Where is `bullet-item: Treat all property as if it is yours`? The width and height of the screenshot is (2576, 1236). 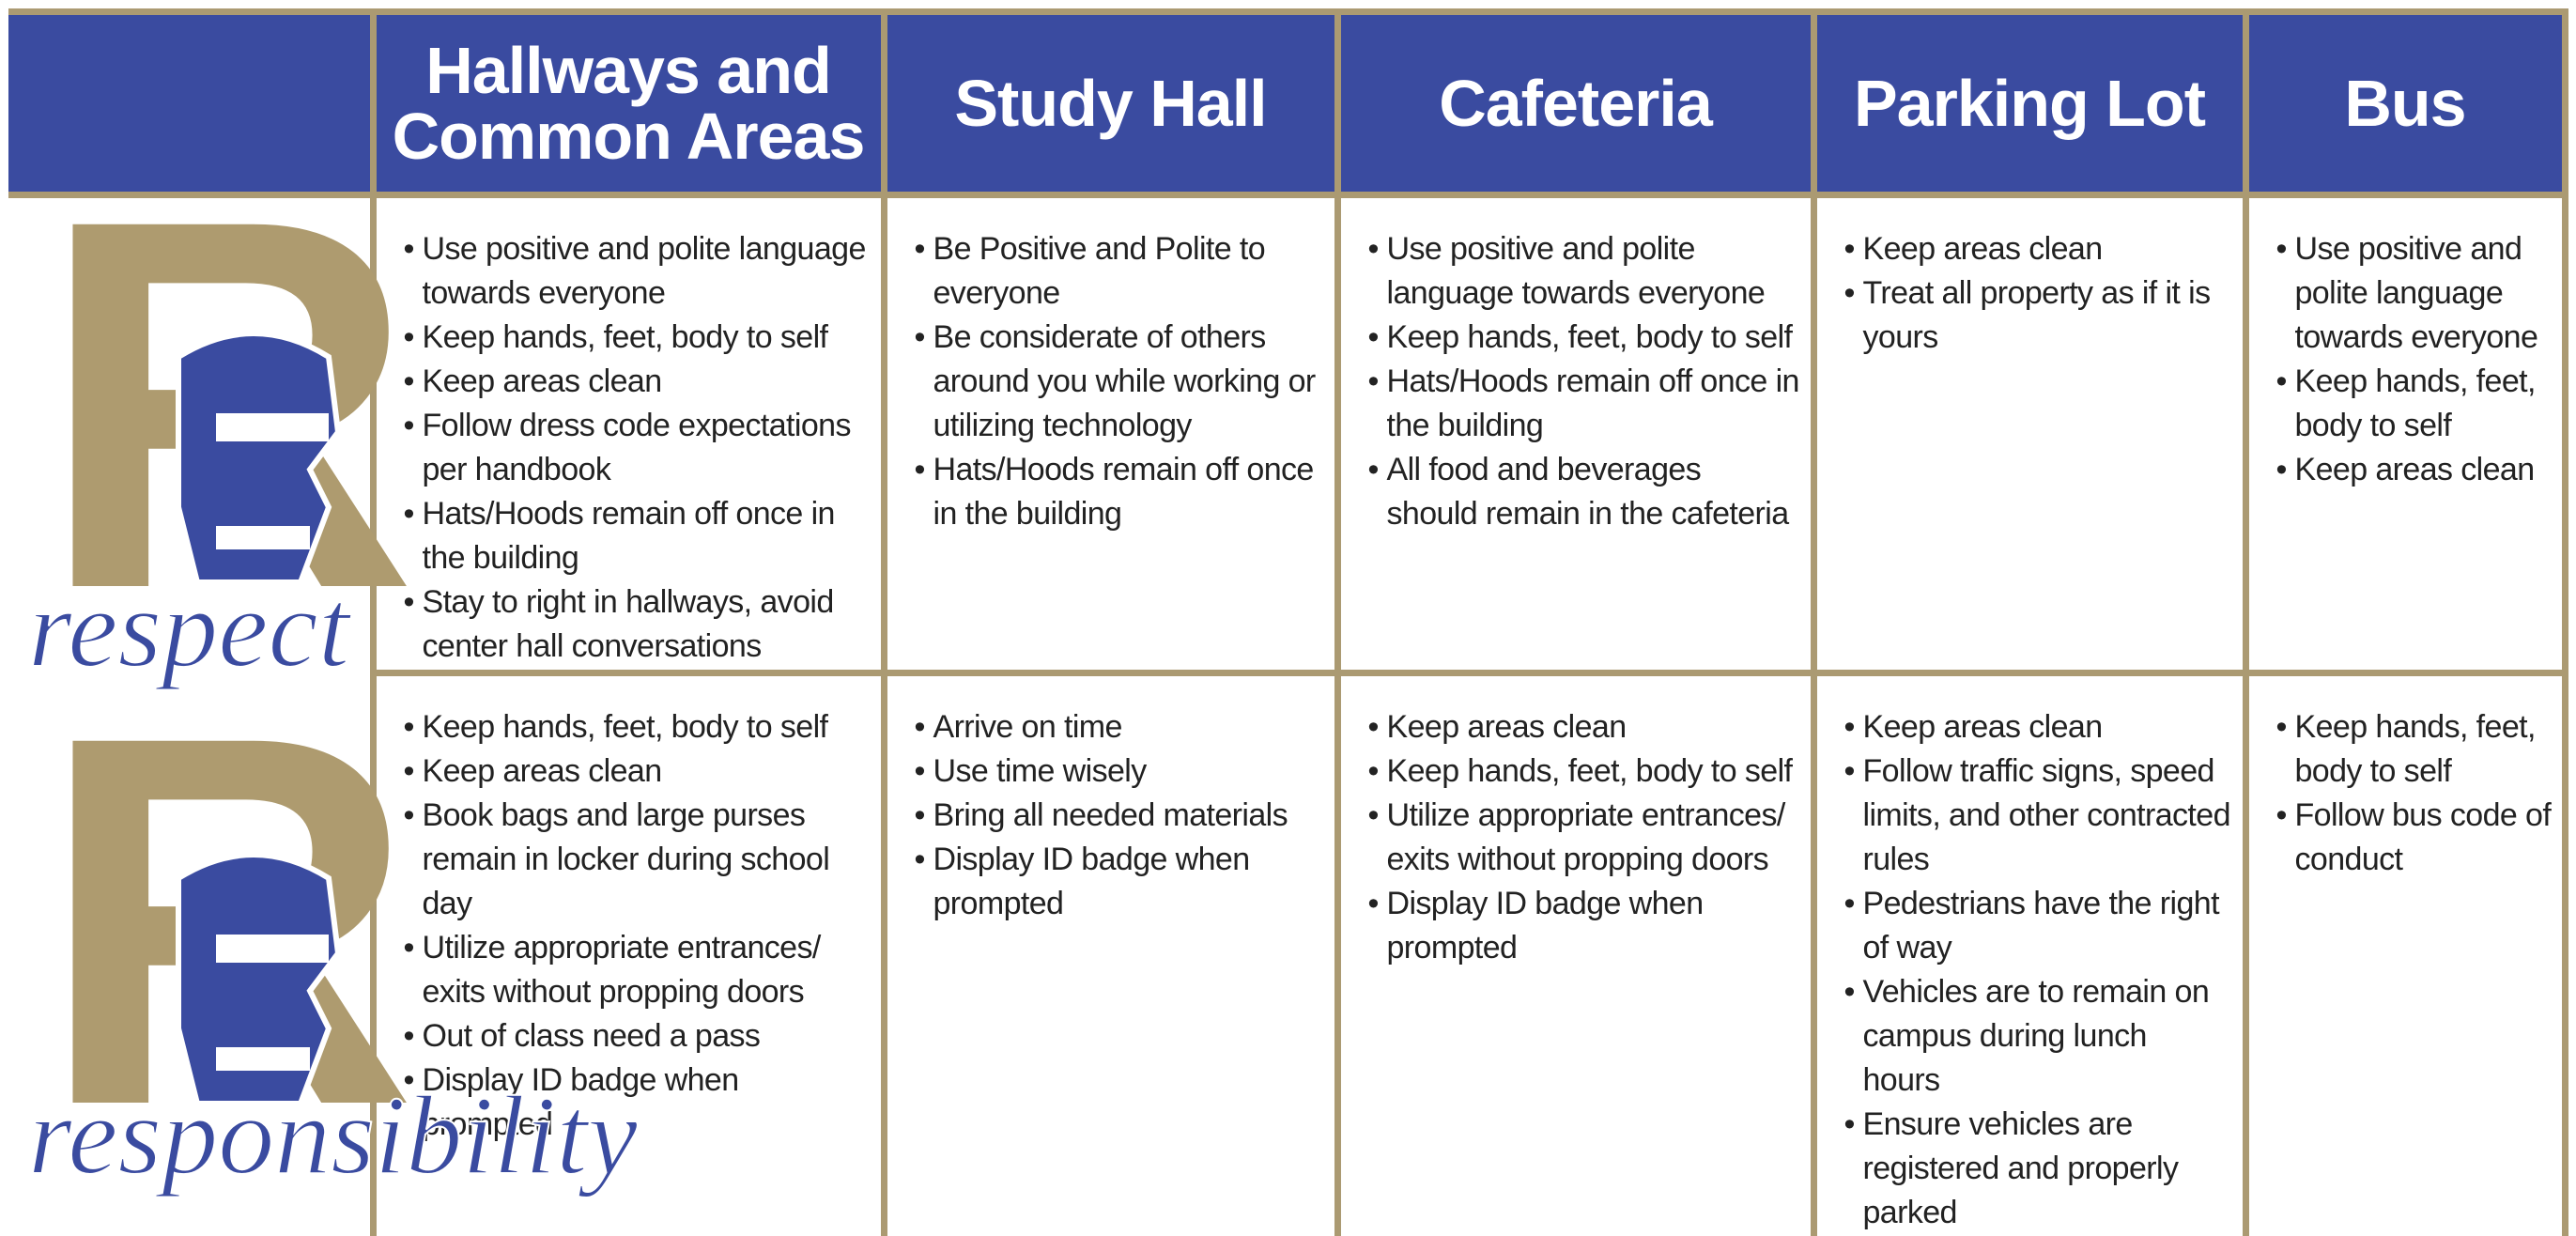
bullet-item: Treat all property as if it is yours is located at coordinates (2038, 315).